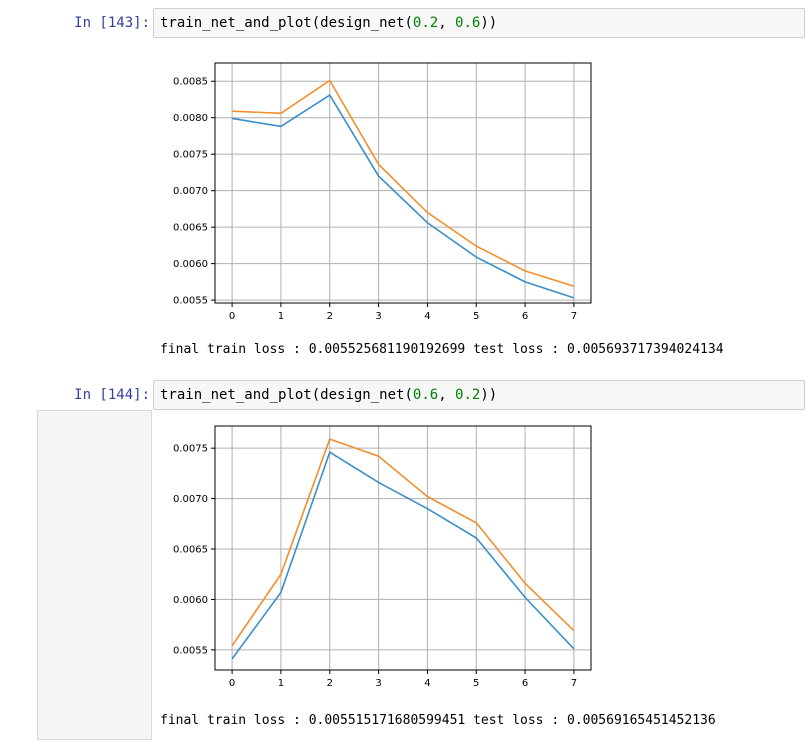 This screenshot has height=744, width=805. I want to click on code-text: train_net_and_plot(design_net(0.2, 0.6)), so click(329, 23).